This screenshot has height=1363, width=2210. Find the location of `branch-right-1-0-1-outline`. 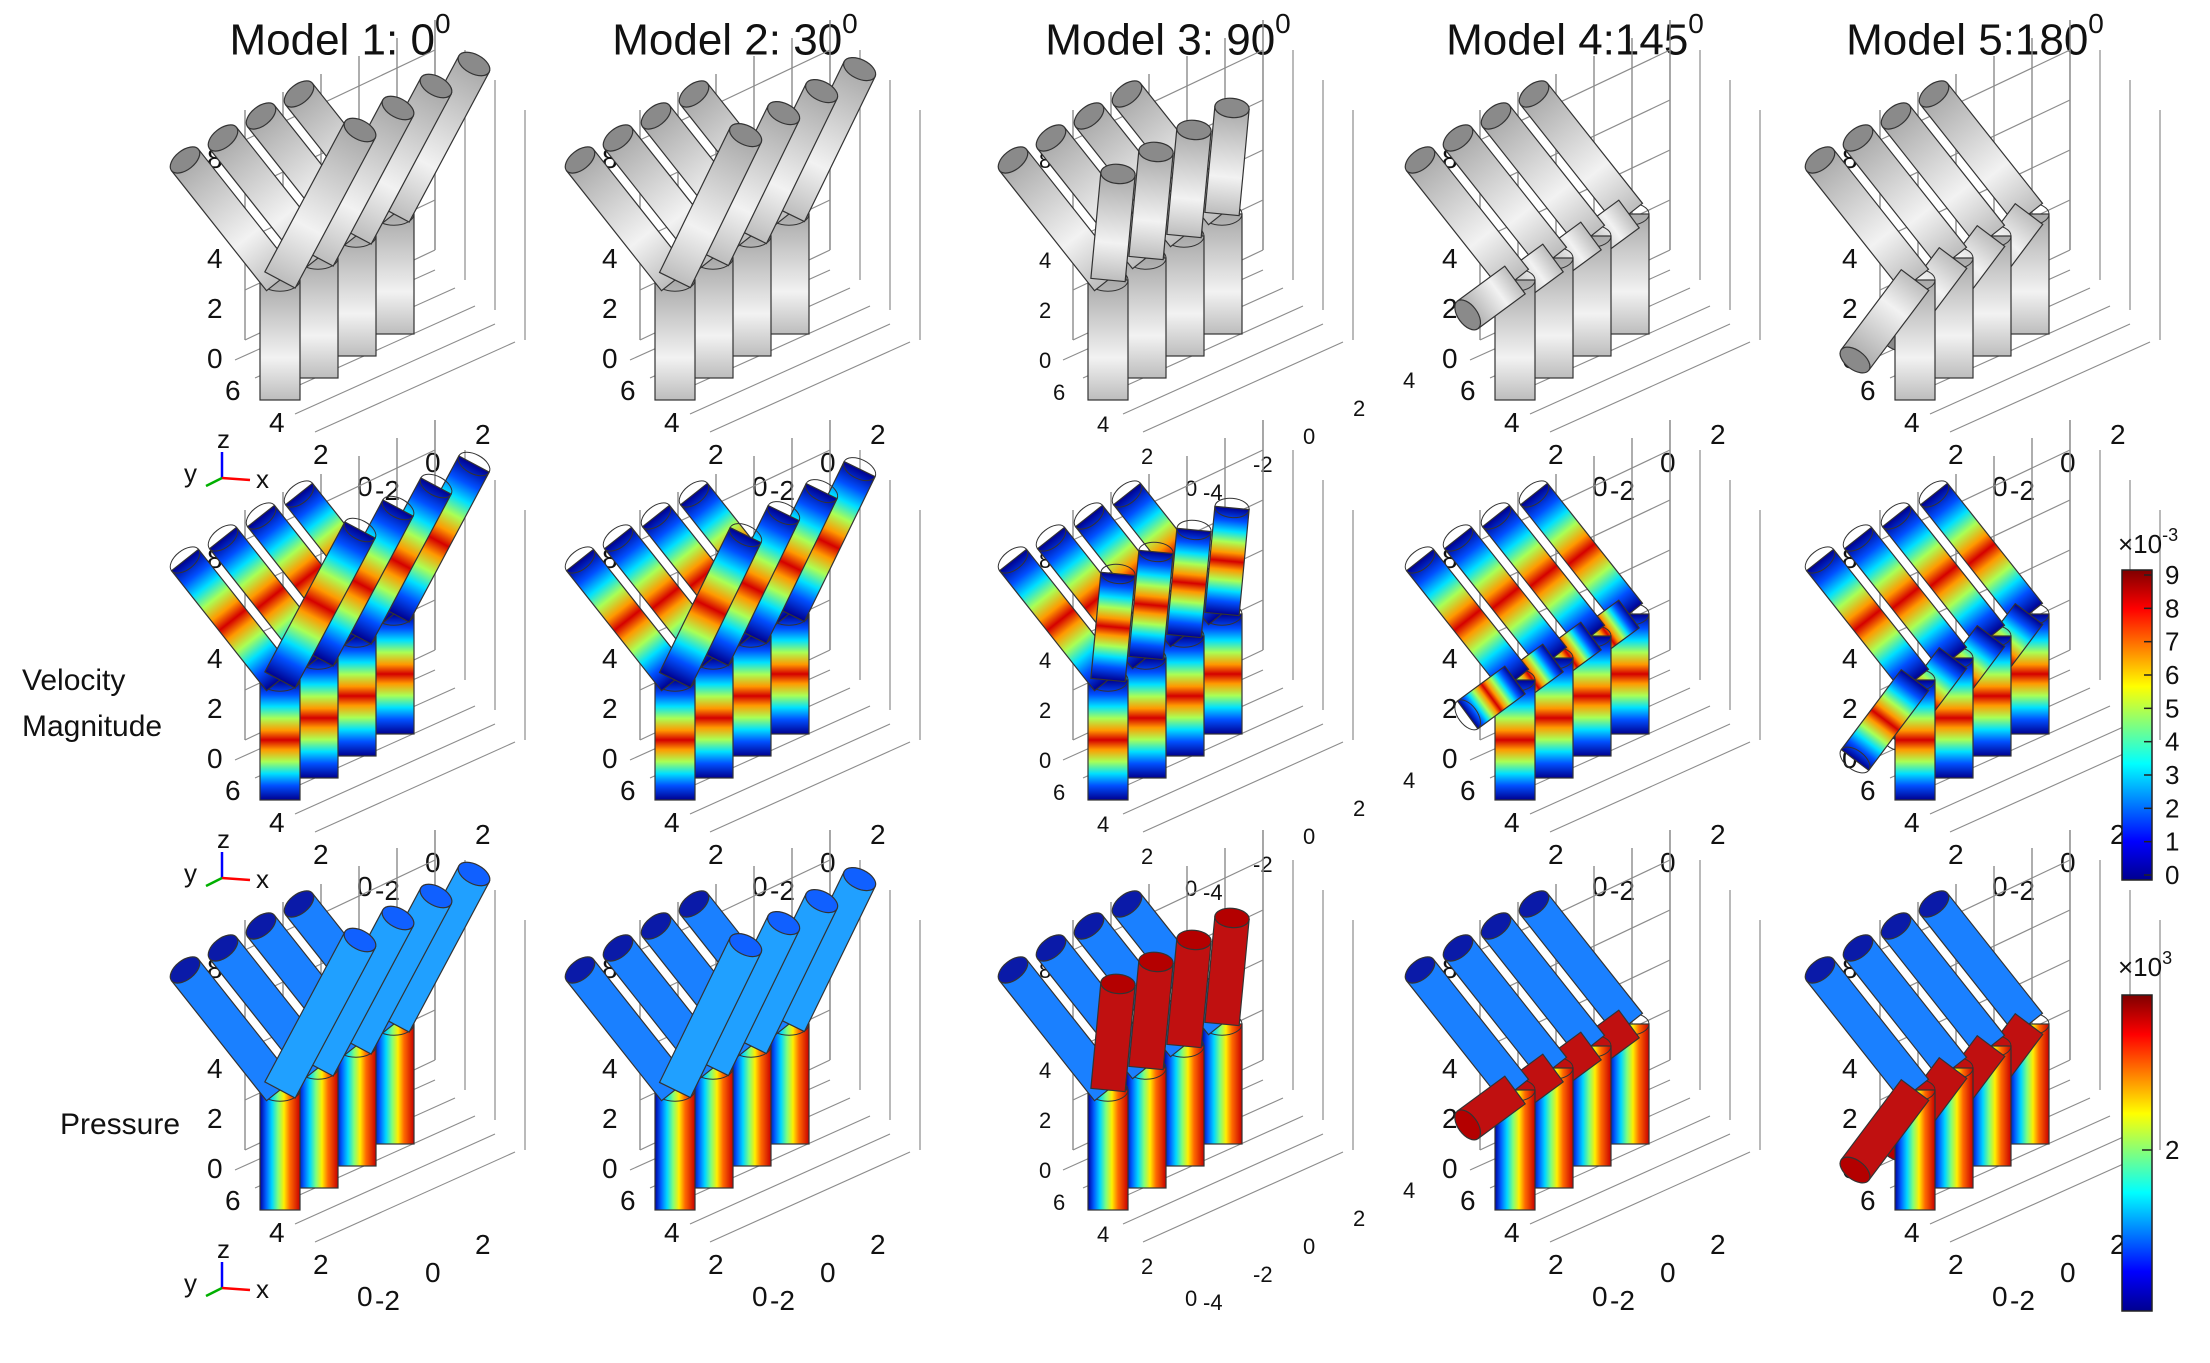

branch-right-1-0-1-outline is located at coordinates (398, 508).